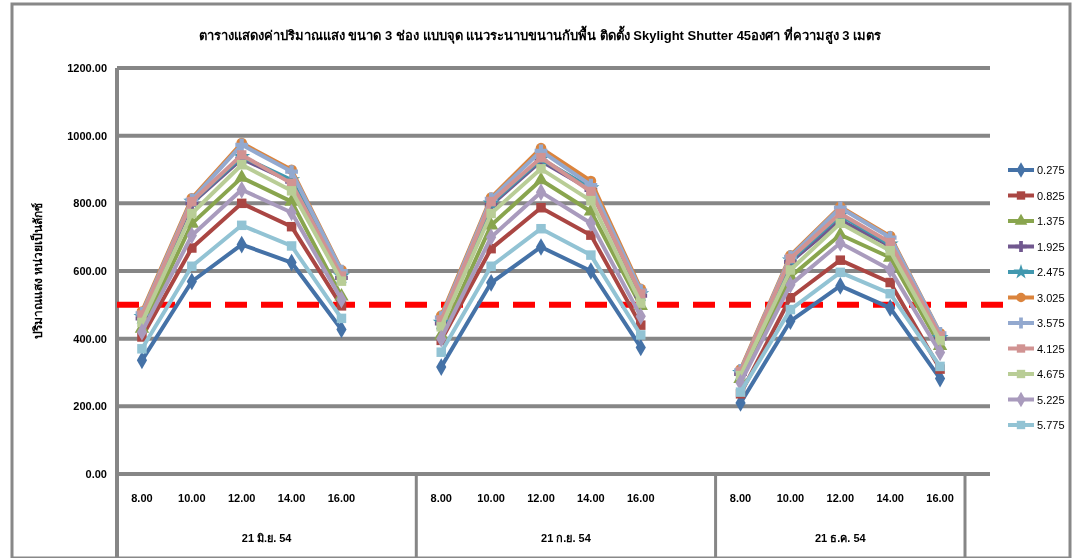 The image size is (1072, 558). What do you see at coordinates (1051, 297) in the screenshot?
I see `legend-label: 3.025` at bounding box center [1051, 297].